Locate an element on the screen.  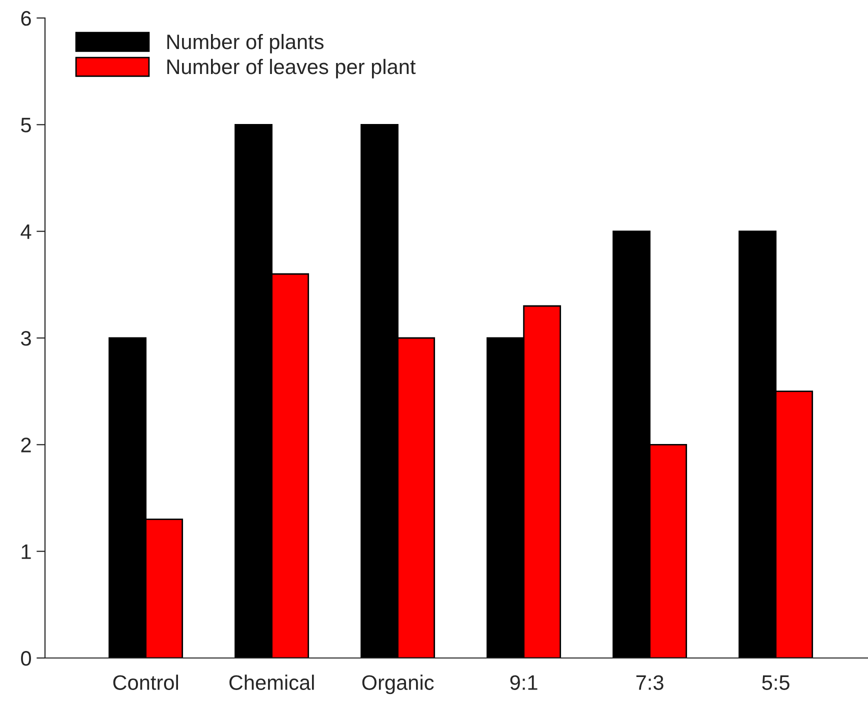
x-tick-label: 5:5 is located at coordinates (776, 682).